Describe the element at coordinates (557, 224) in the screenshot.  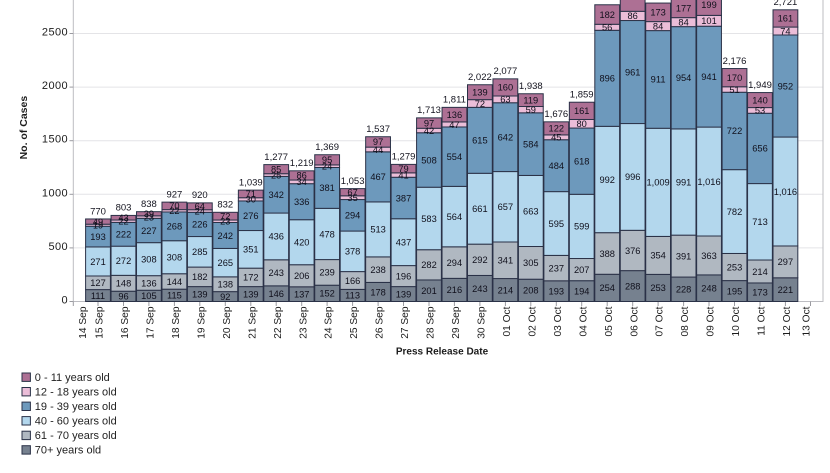
I see `svg-text: 595` at that location.